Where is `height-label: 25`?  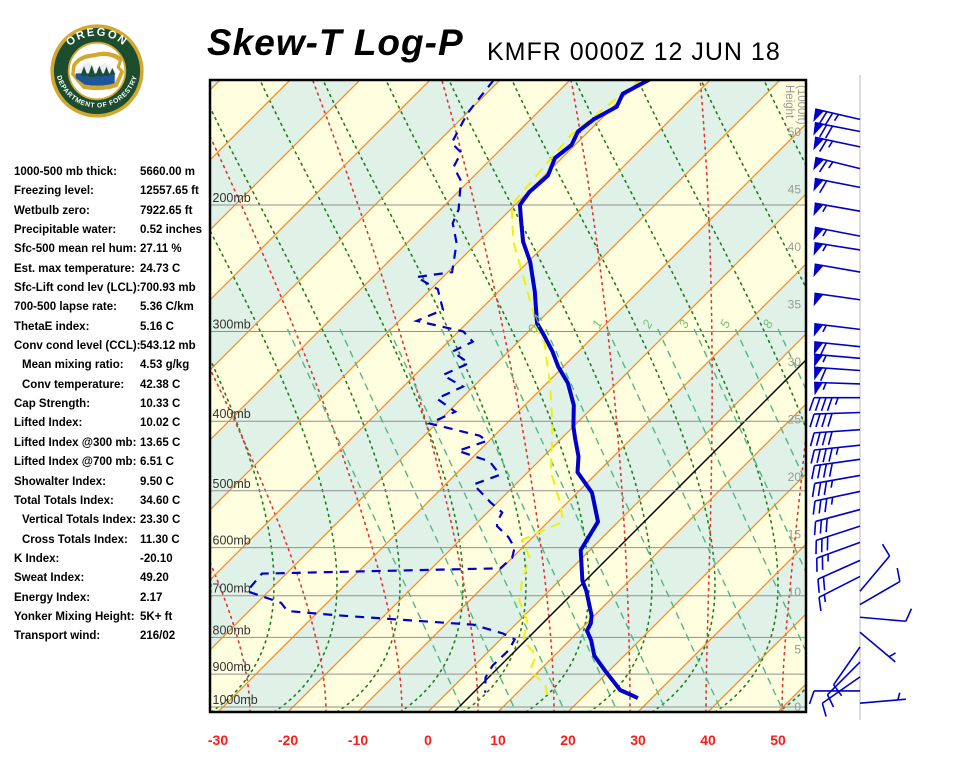 height-label: 25 is located at coordinates (795, 420).